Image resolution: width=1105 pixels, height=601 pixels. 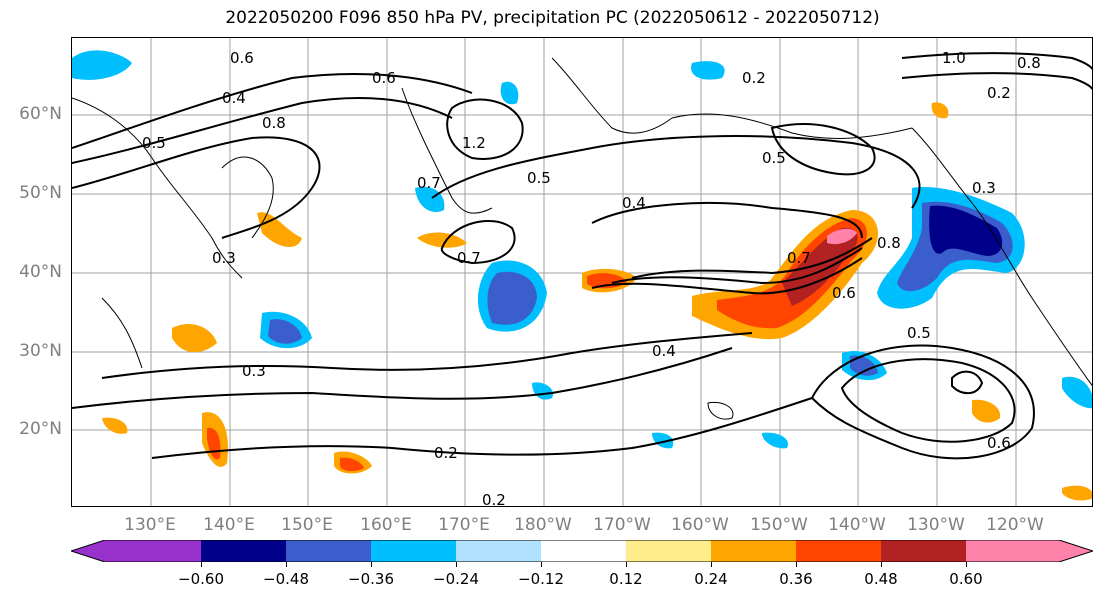 What do you see at coordinates (881, 579) in the screenshot?
I see `colorbar-tick-label: 0.48` at bounding box center [881, 579].